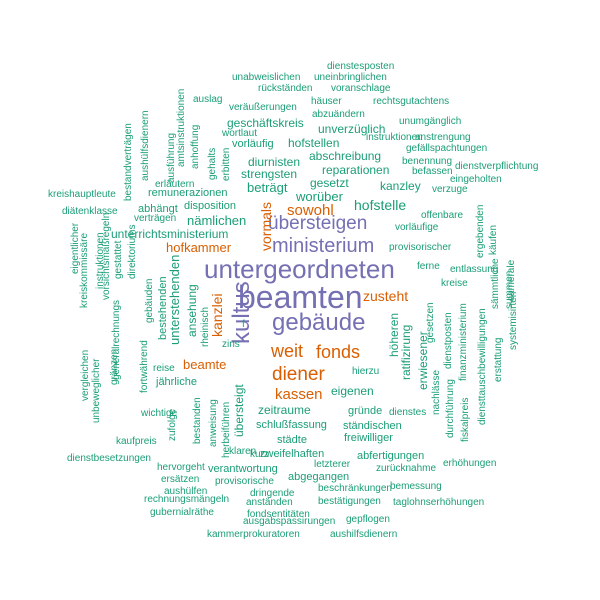 This screenshot has width=600, height=600. I want to click on word-diensttauschbewilligungen: diensttauschbewilligungen, so click(482, 366).